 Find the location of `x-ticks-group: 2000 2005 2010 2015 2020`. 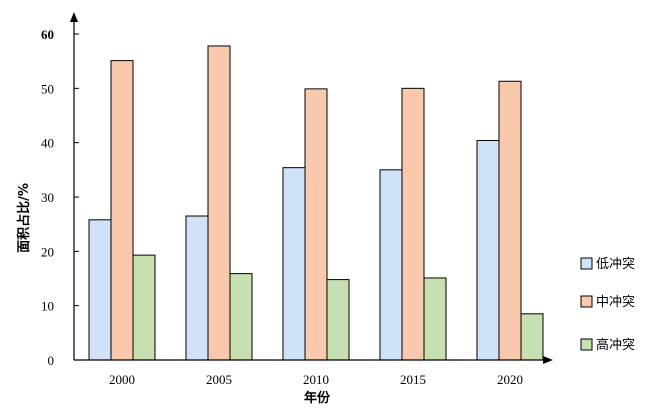

x-ticks-group: 2000 2005 2010 2015 2020 is located at coordinates (316, 379).